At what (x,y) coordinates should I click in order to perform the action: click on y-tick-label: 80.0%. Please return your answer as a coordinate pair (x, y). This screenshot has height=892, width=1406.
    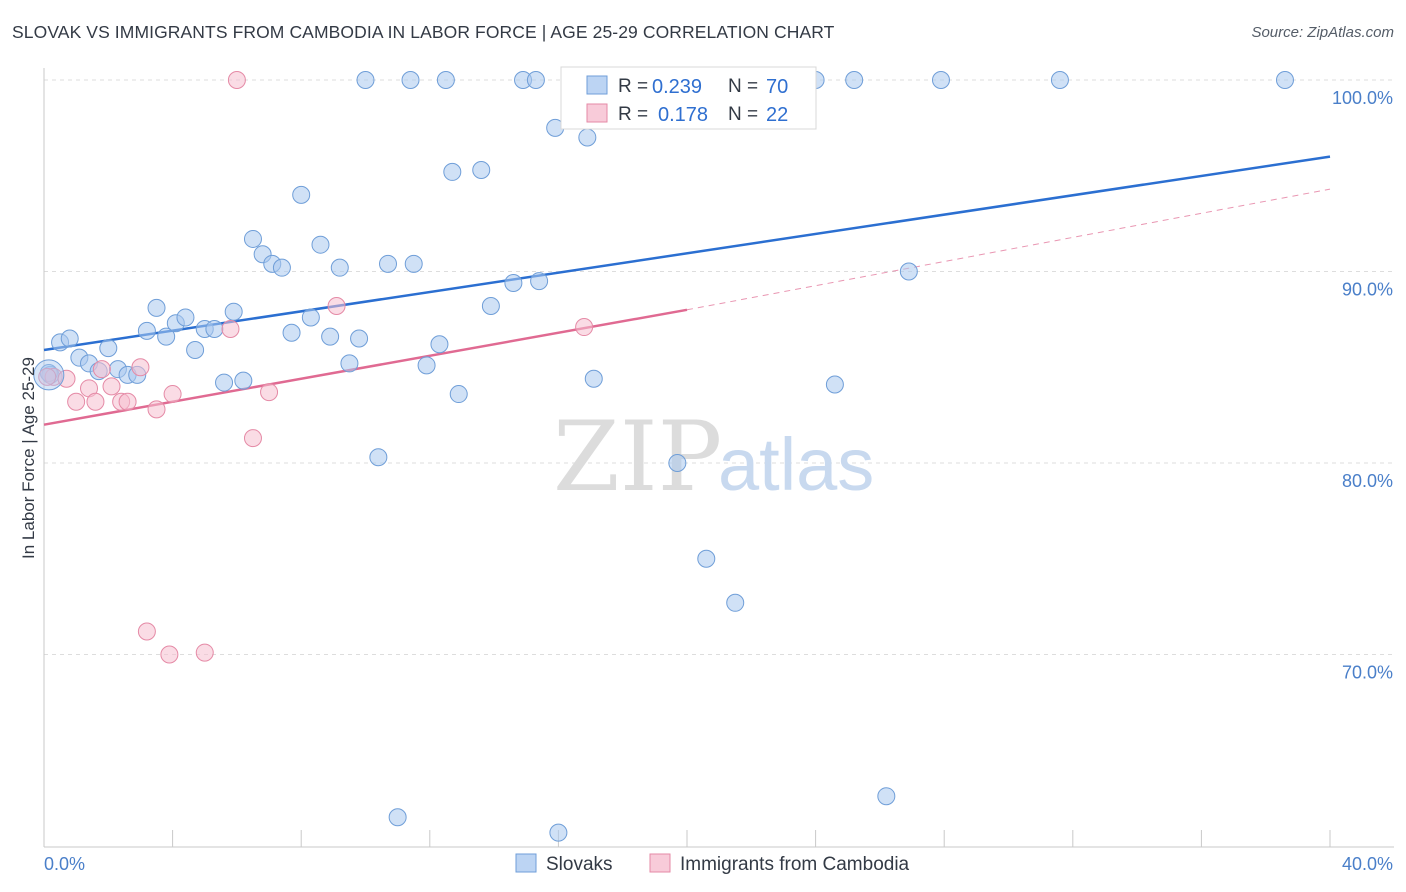
    Looking at the image, I should click on (1367, 481).